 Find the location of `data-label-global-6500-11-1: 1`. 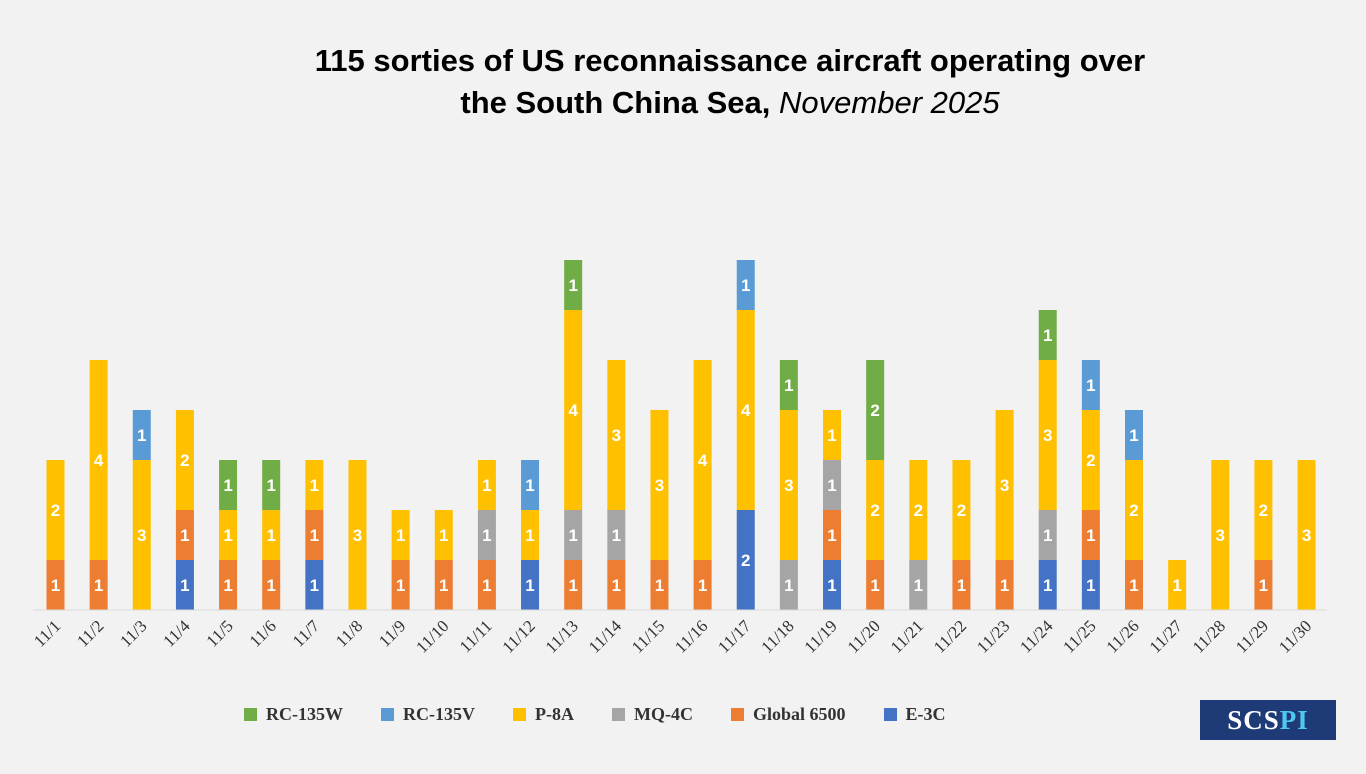

data-label-global-6500-11-1: 1 is located at coordinates (55, 585).